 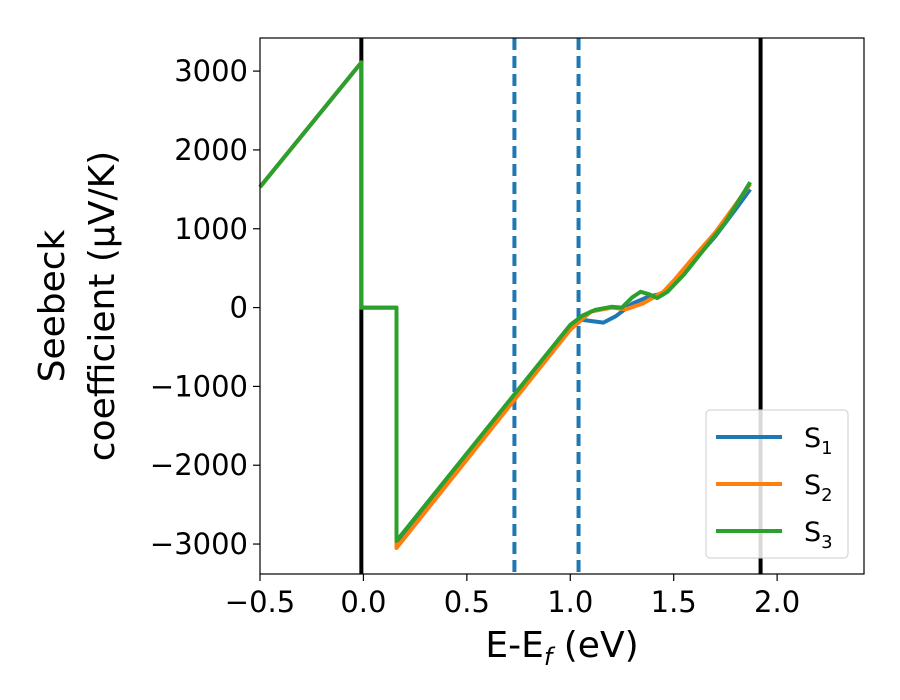 I want to click on x-axis-title-unit: (eV), so click(x=595, y=645).